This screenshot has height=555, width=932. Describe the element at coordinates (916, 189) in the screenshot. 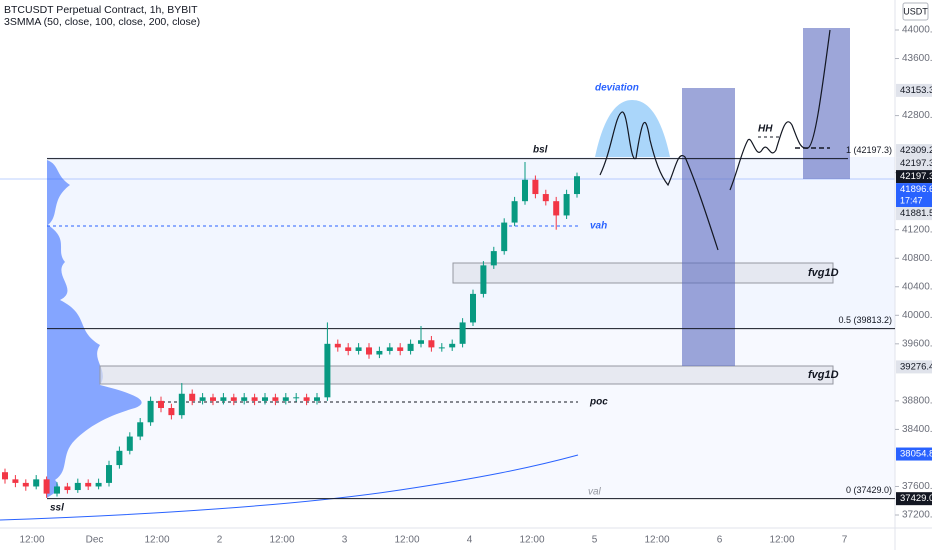

I see `price-box-label: 41896.6` at that location.